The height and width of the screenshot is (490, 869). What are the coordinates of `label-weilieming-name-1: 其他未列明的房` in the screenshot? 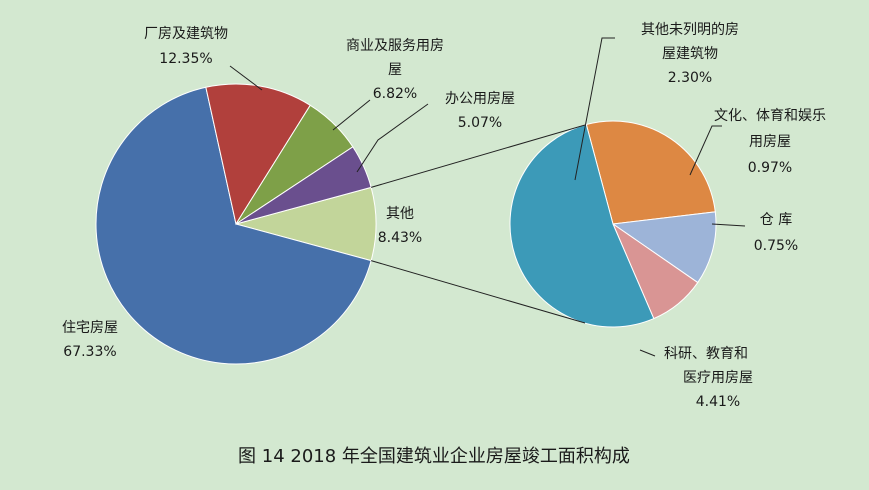 It's located at (690, 30).